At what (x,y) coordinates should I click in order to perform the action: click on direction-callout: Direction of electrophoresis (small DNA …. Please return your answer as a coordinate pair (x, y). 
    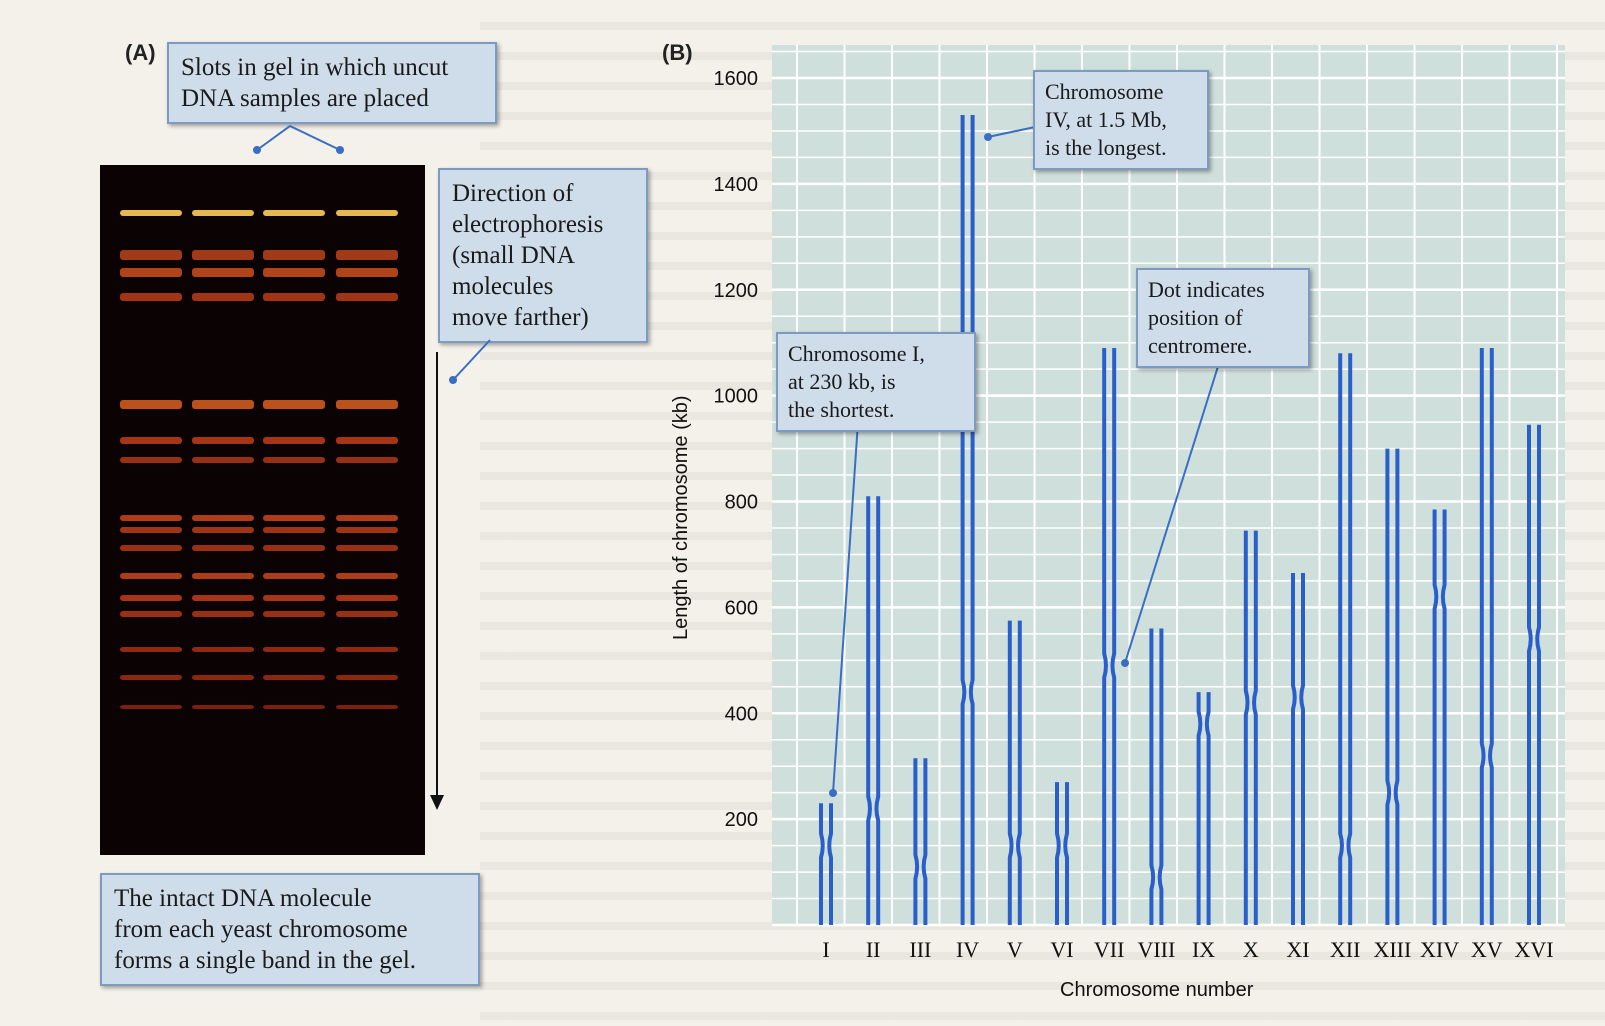
    Looking at the image, I should click on (543, 255).